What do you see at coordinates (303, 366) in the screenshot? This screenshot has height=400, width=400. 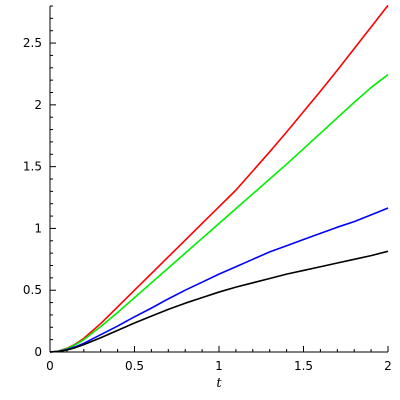 I see `x-tick-label: 1.5` at bounding box center [303, 366].